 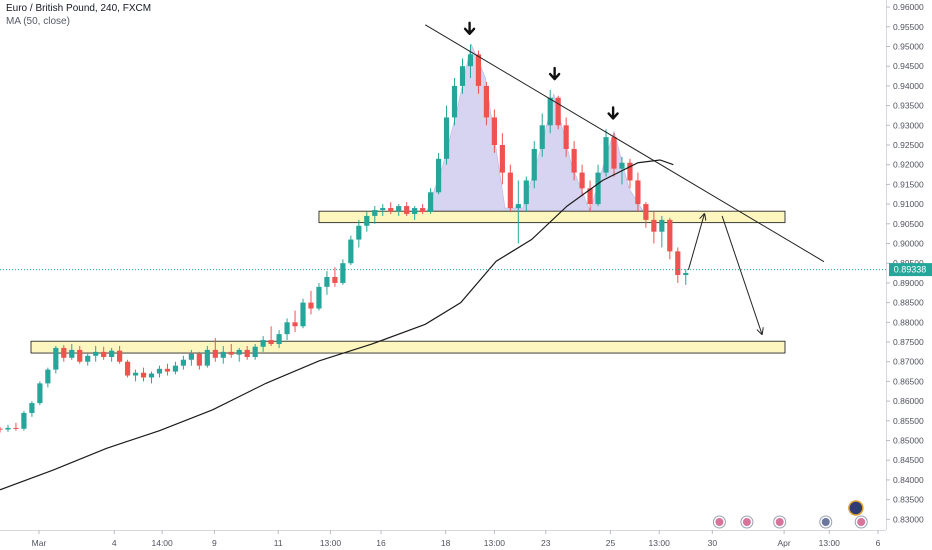 What do you see at coordinates (910, 270) in the screenshot?
I see `last-price-value: 0.89338` at bounding box center [910, 270].